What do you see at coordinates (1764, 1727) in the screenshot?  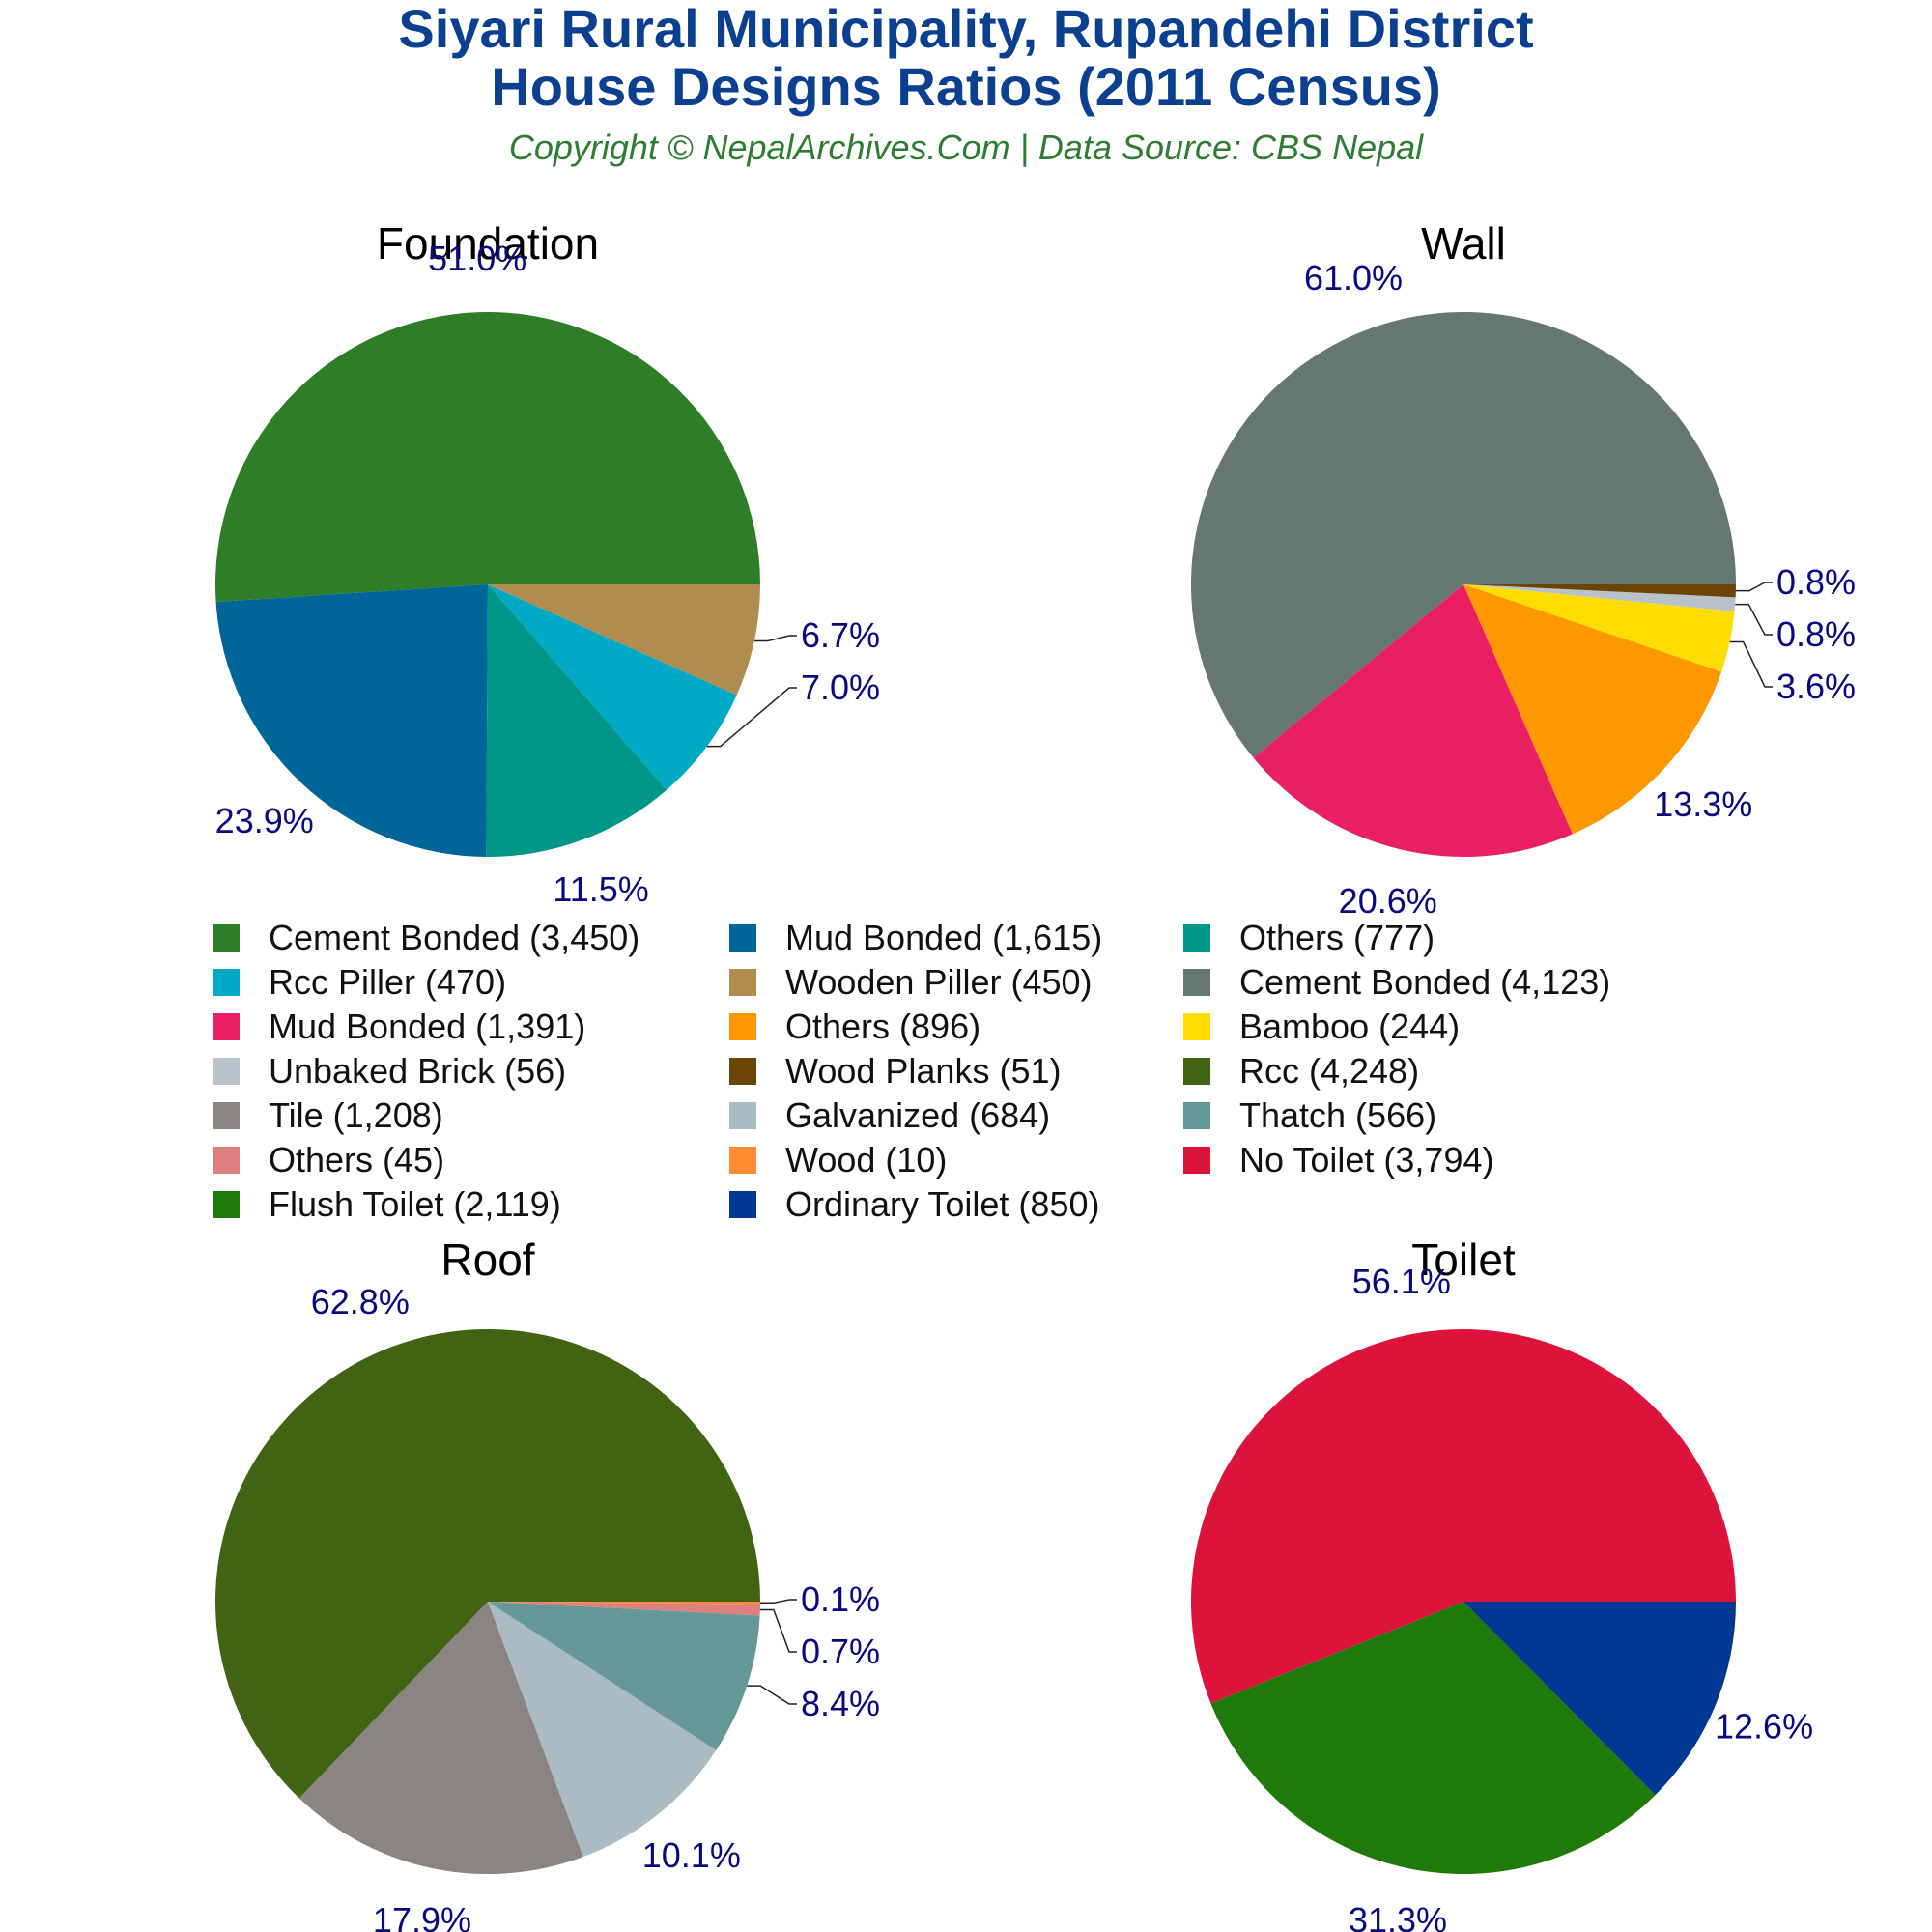 I see `pie-pct-label: 12.6%` at bounding box center [1764, 1727].